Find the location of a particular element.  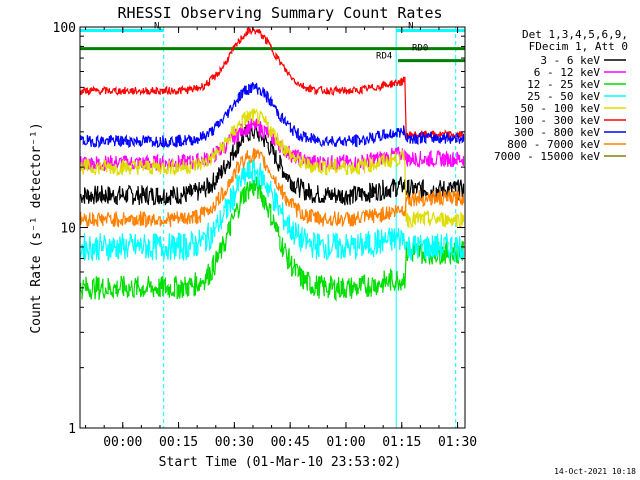

series-100-300-kev is located at coordinates (272, 83).